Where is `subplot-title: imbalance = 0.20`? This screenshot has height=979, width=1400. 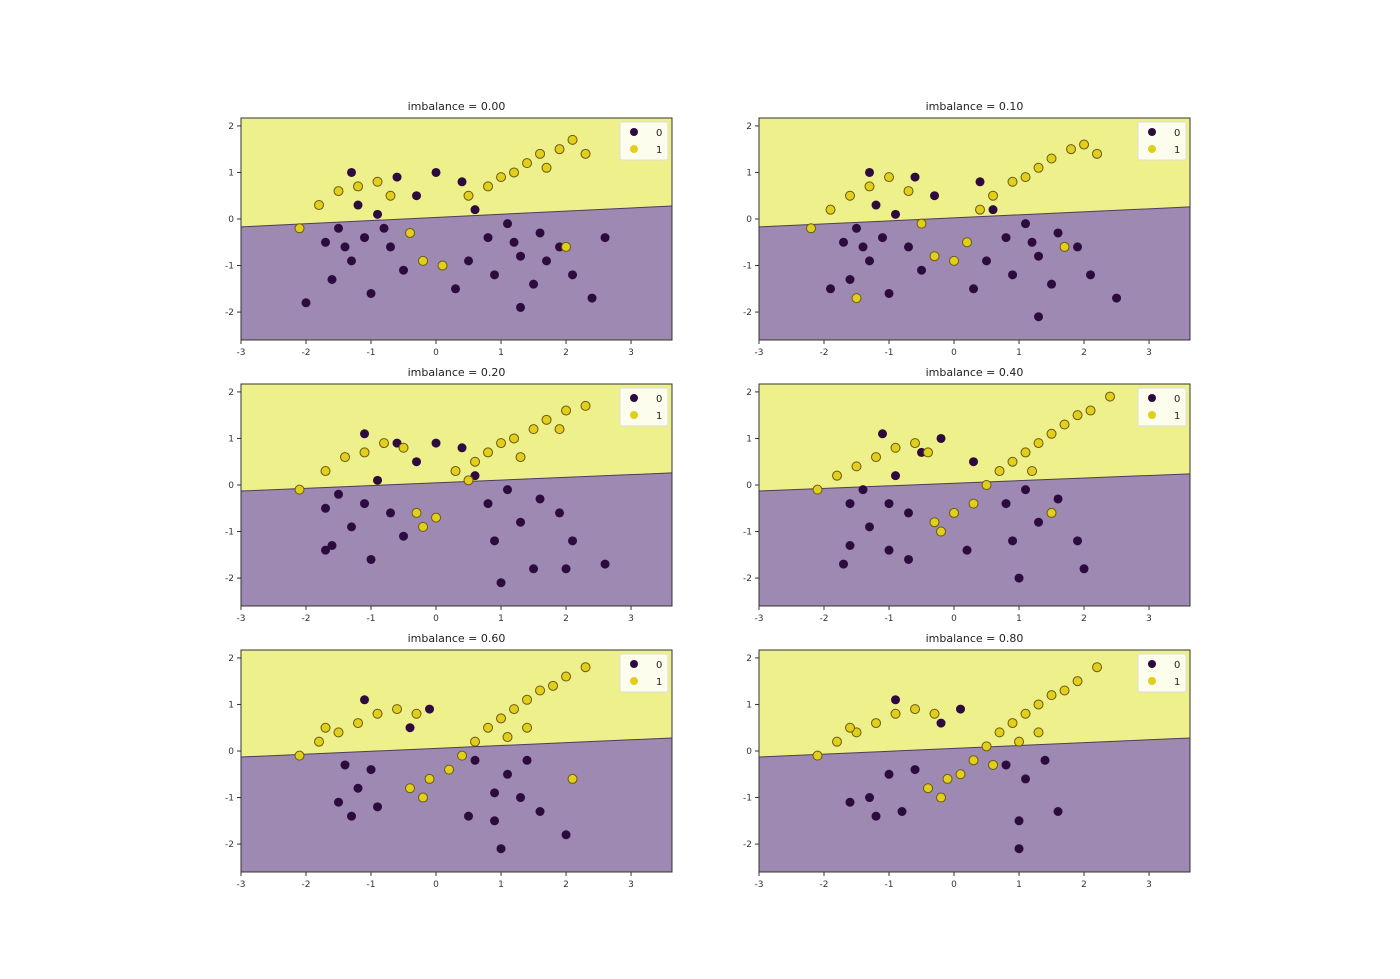 subplot-title: imbalance = 0.20 is located at coordinates (457, 372).